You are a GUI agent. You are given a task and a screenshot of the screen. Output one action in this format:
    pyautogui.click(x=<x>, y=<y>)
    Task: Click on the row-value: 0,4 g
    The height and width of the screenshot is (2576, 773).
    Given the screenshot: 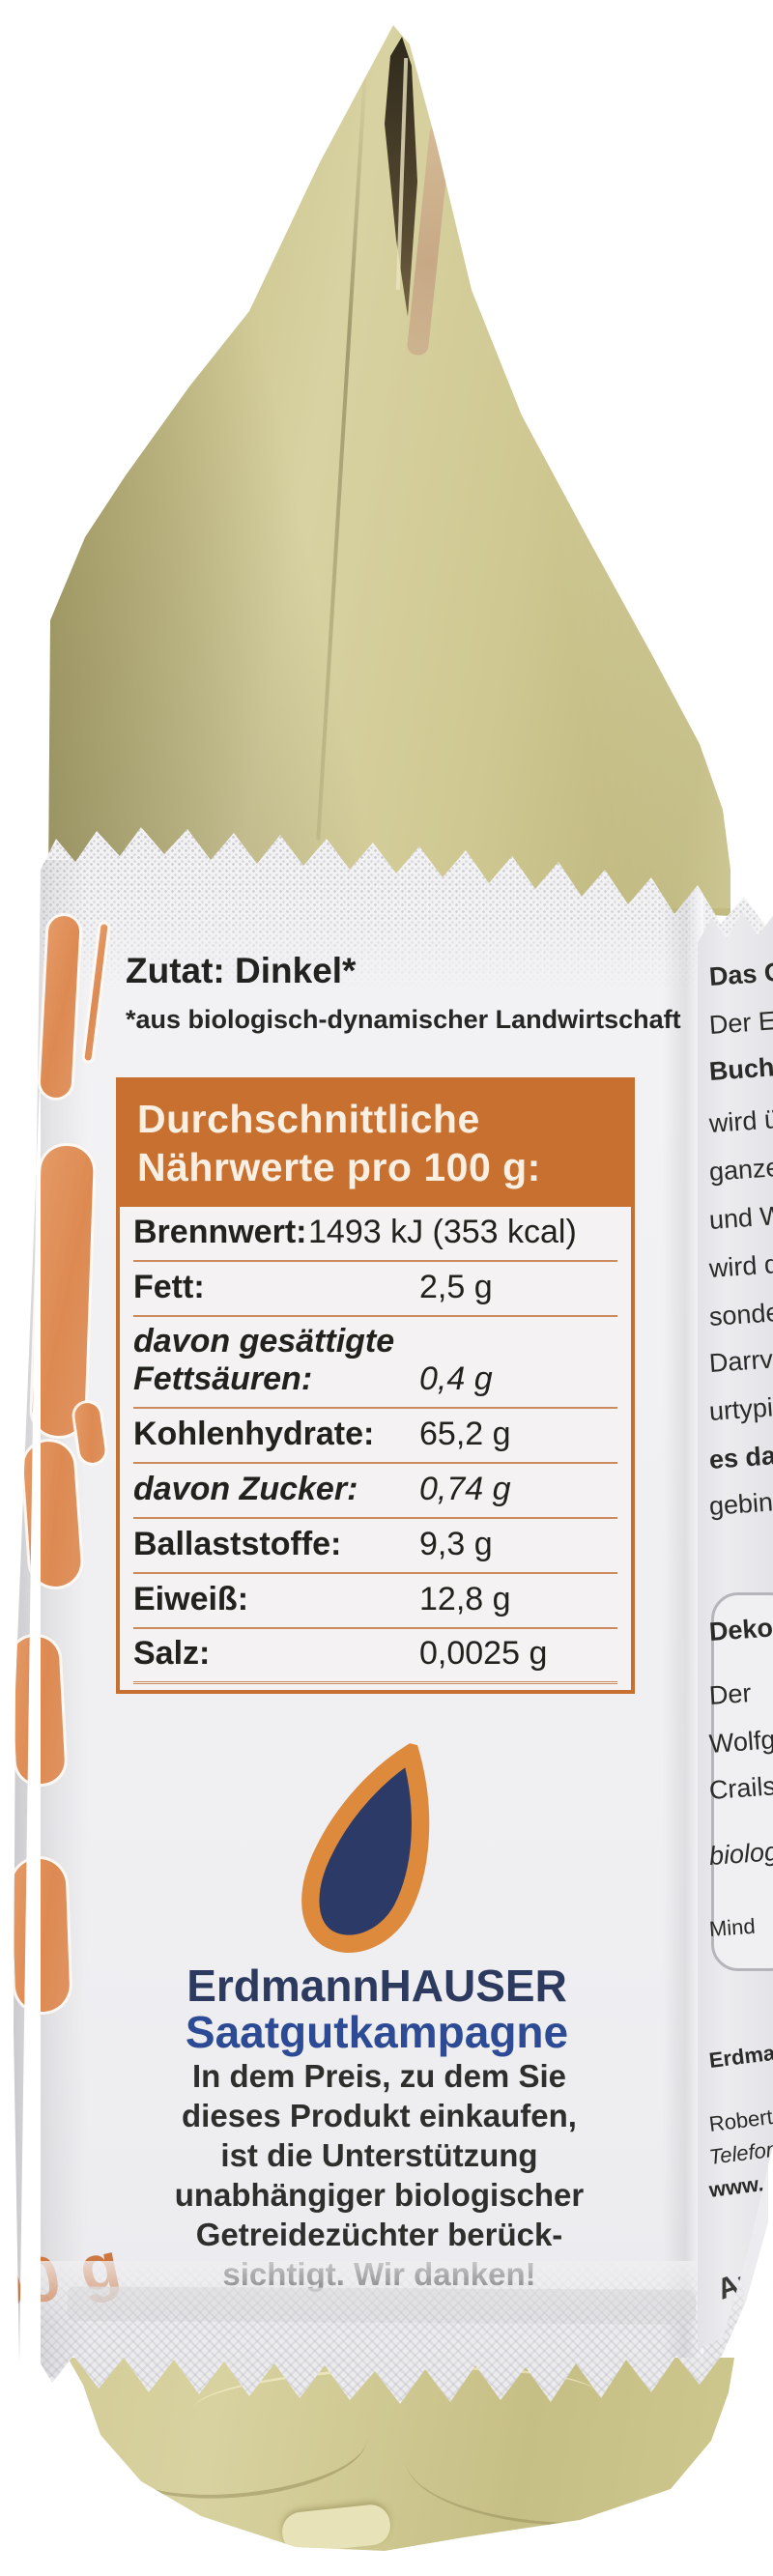 What is the action you would take?
    pyautogui.click(x=456, y=1379)
    